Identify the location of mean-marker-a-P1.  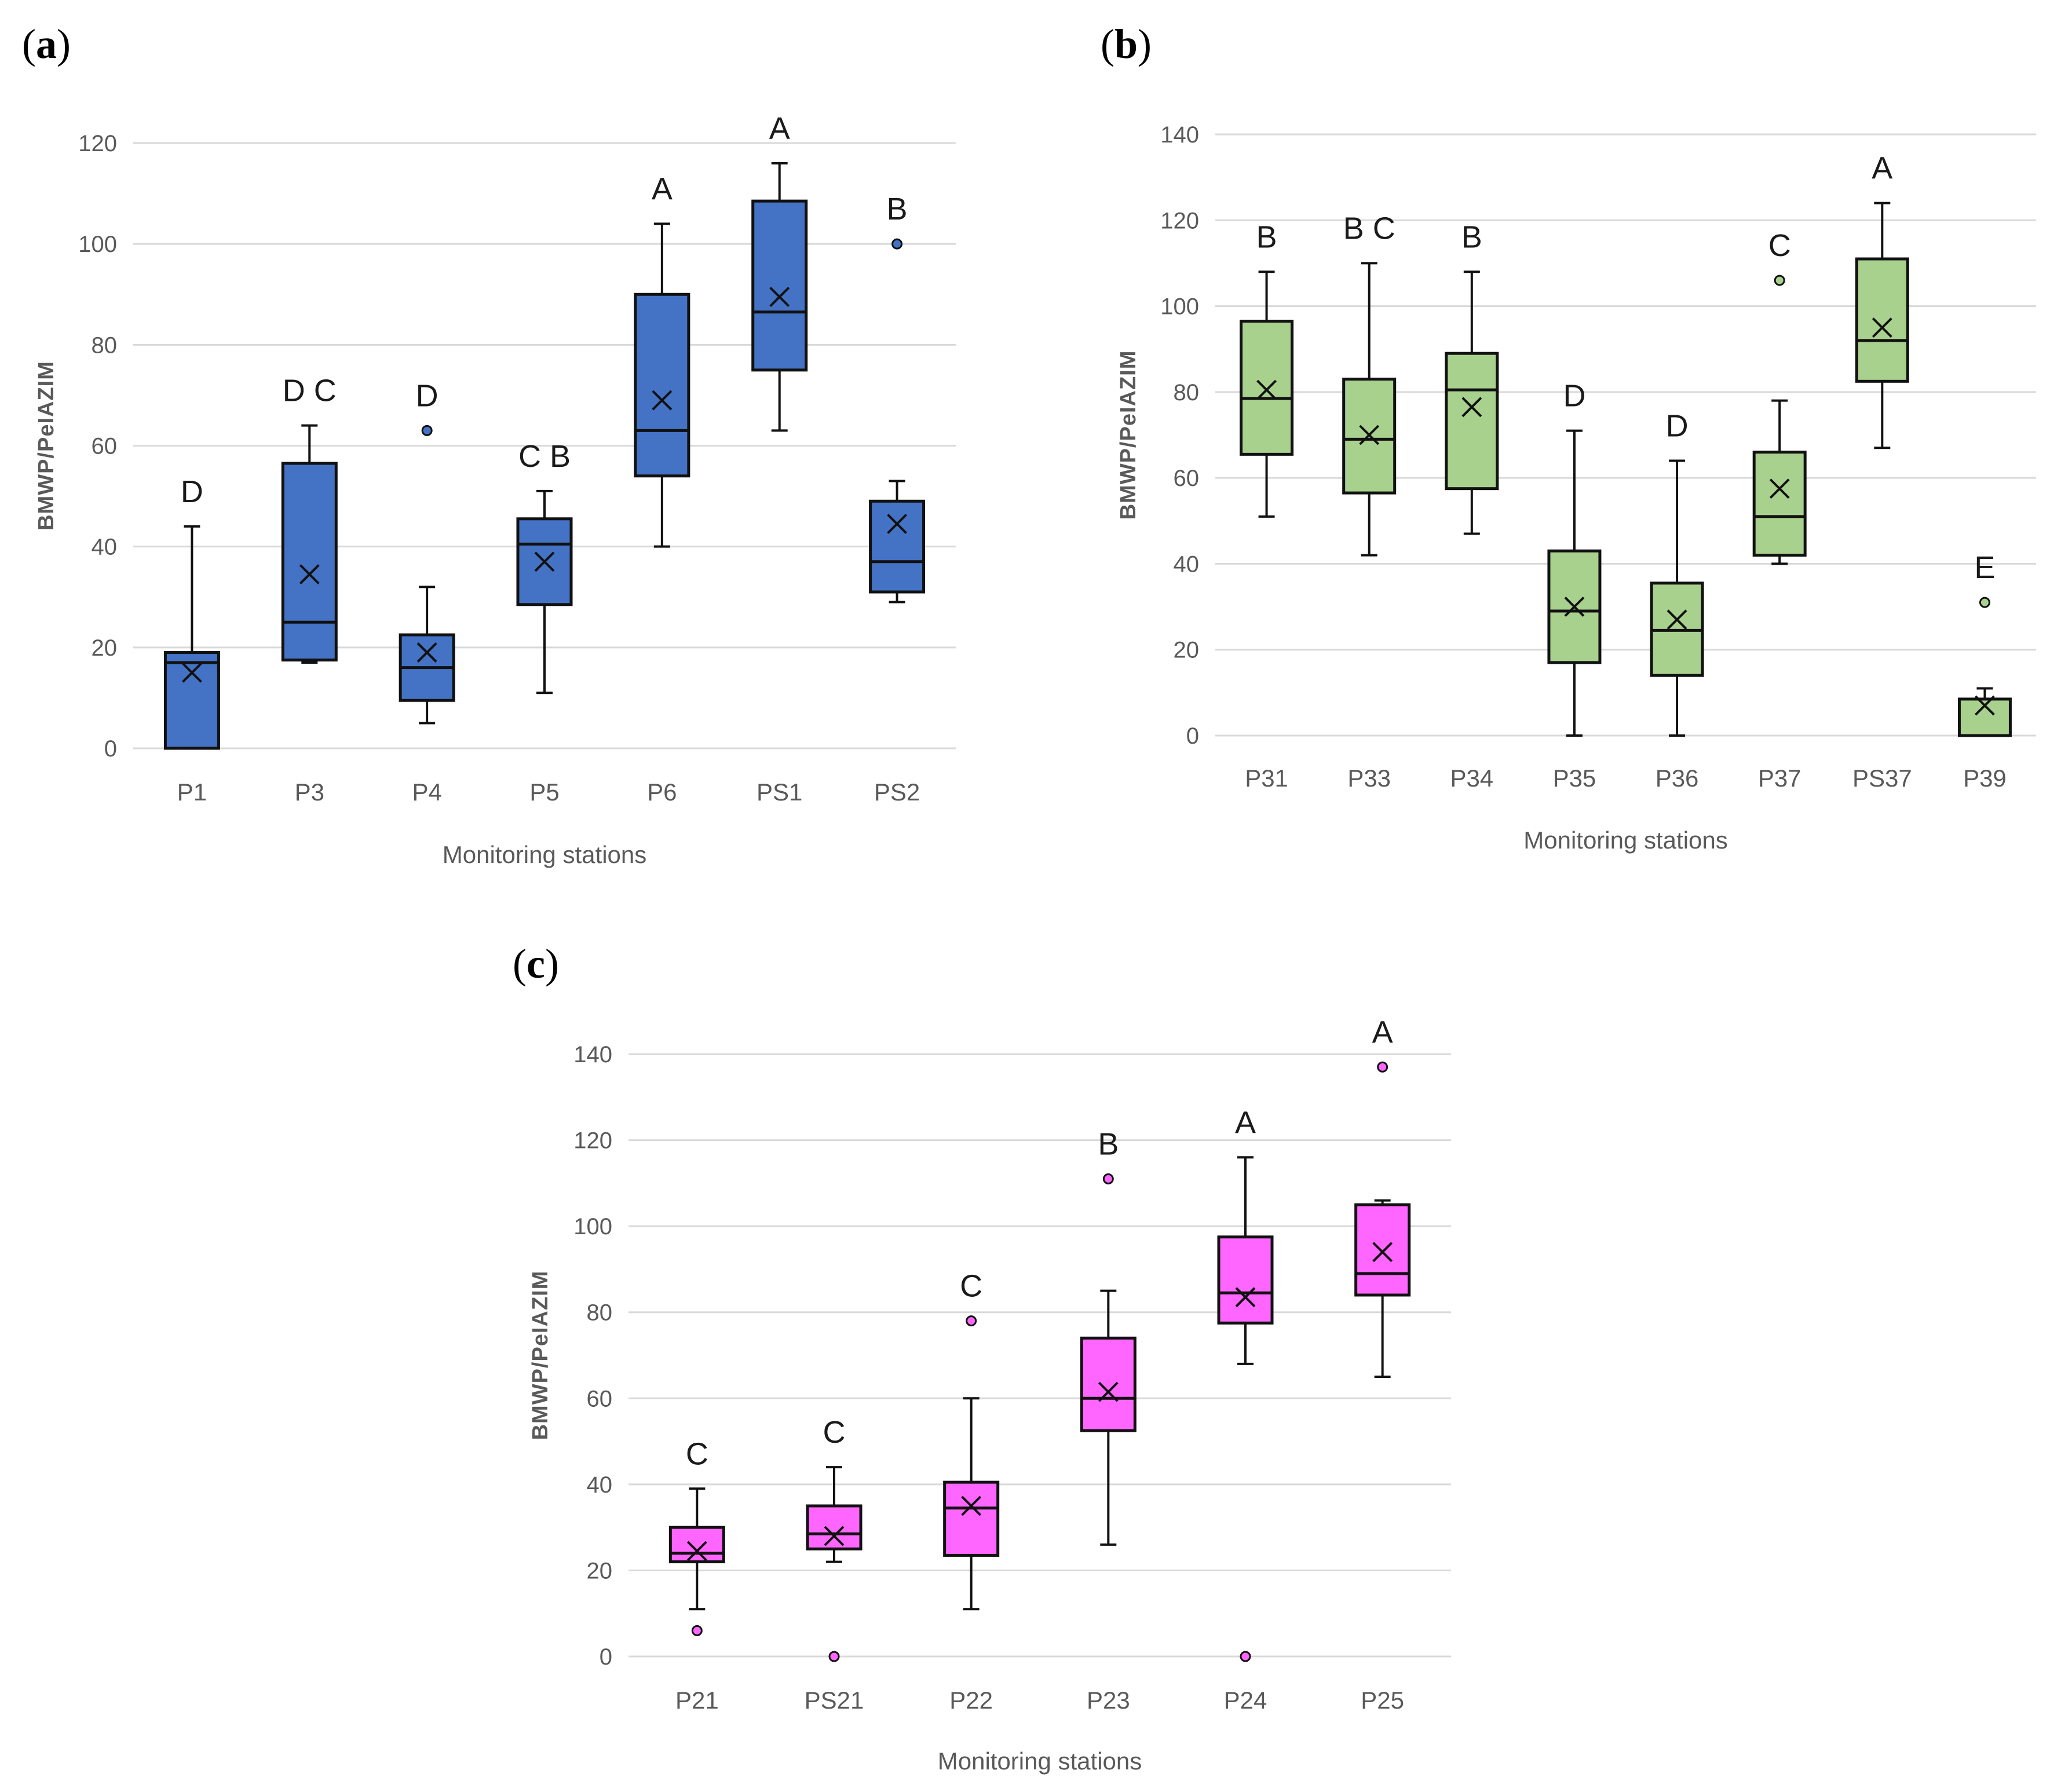
(192, 673).